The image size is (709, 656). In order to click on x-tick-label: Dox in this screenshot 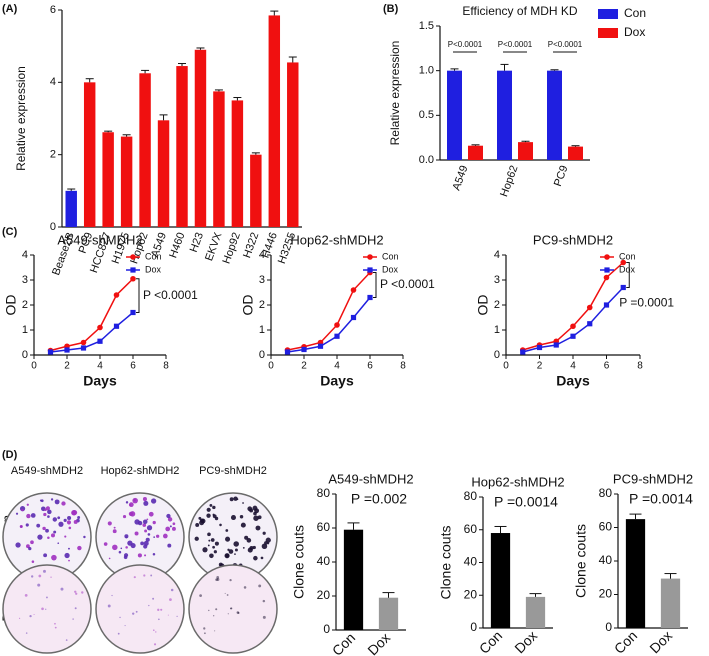, I will do `click(660, 641)`.